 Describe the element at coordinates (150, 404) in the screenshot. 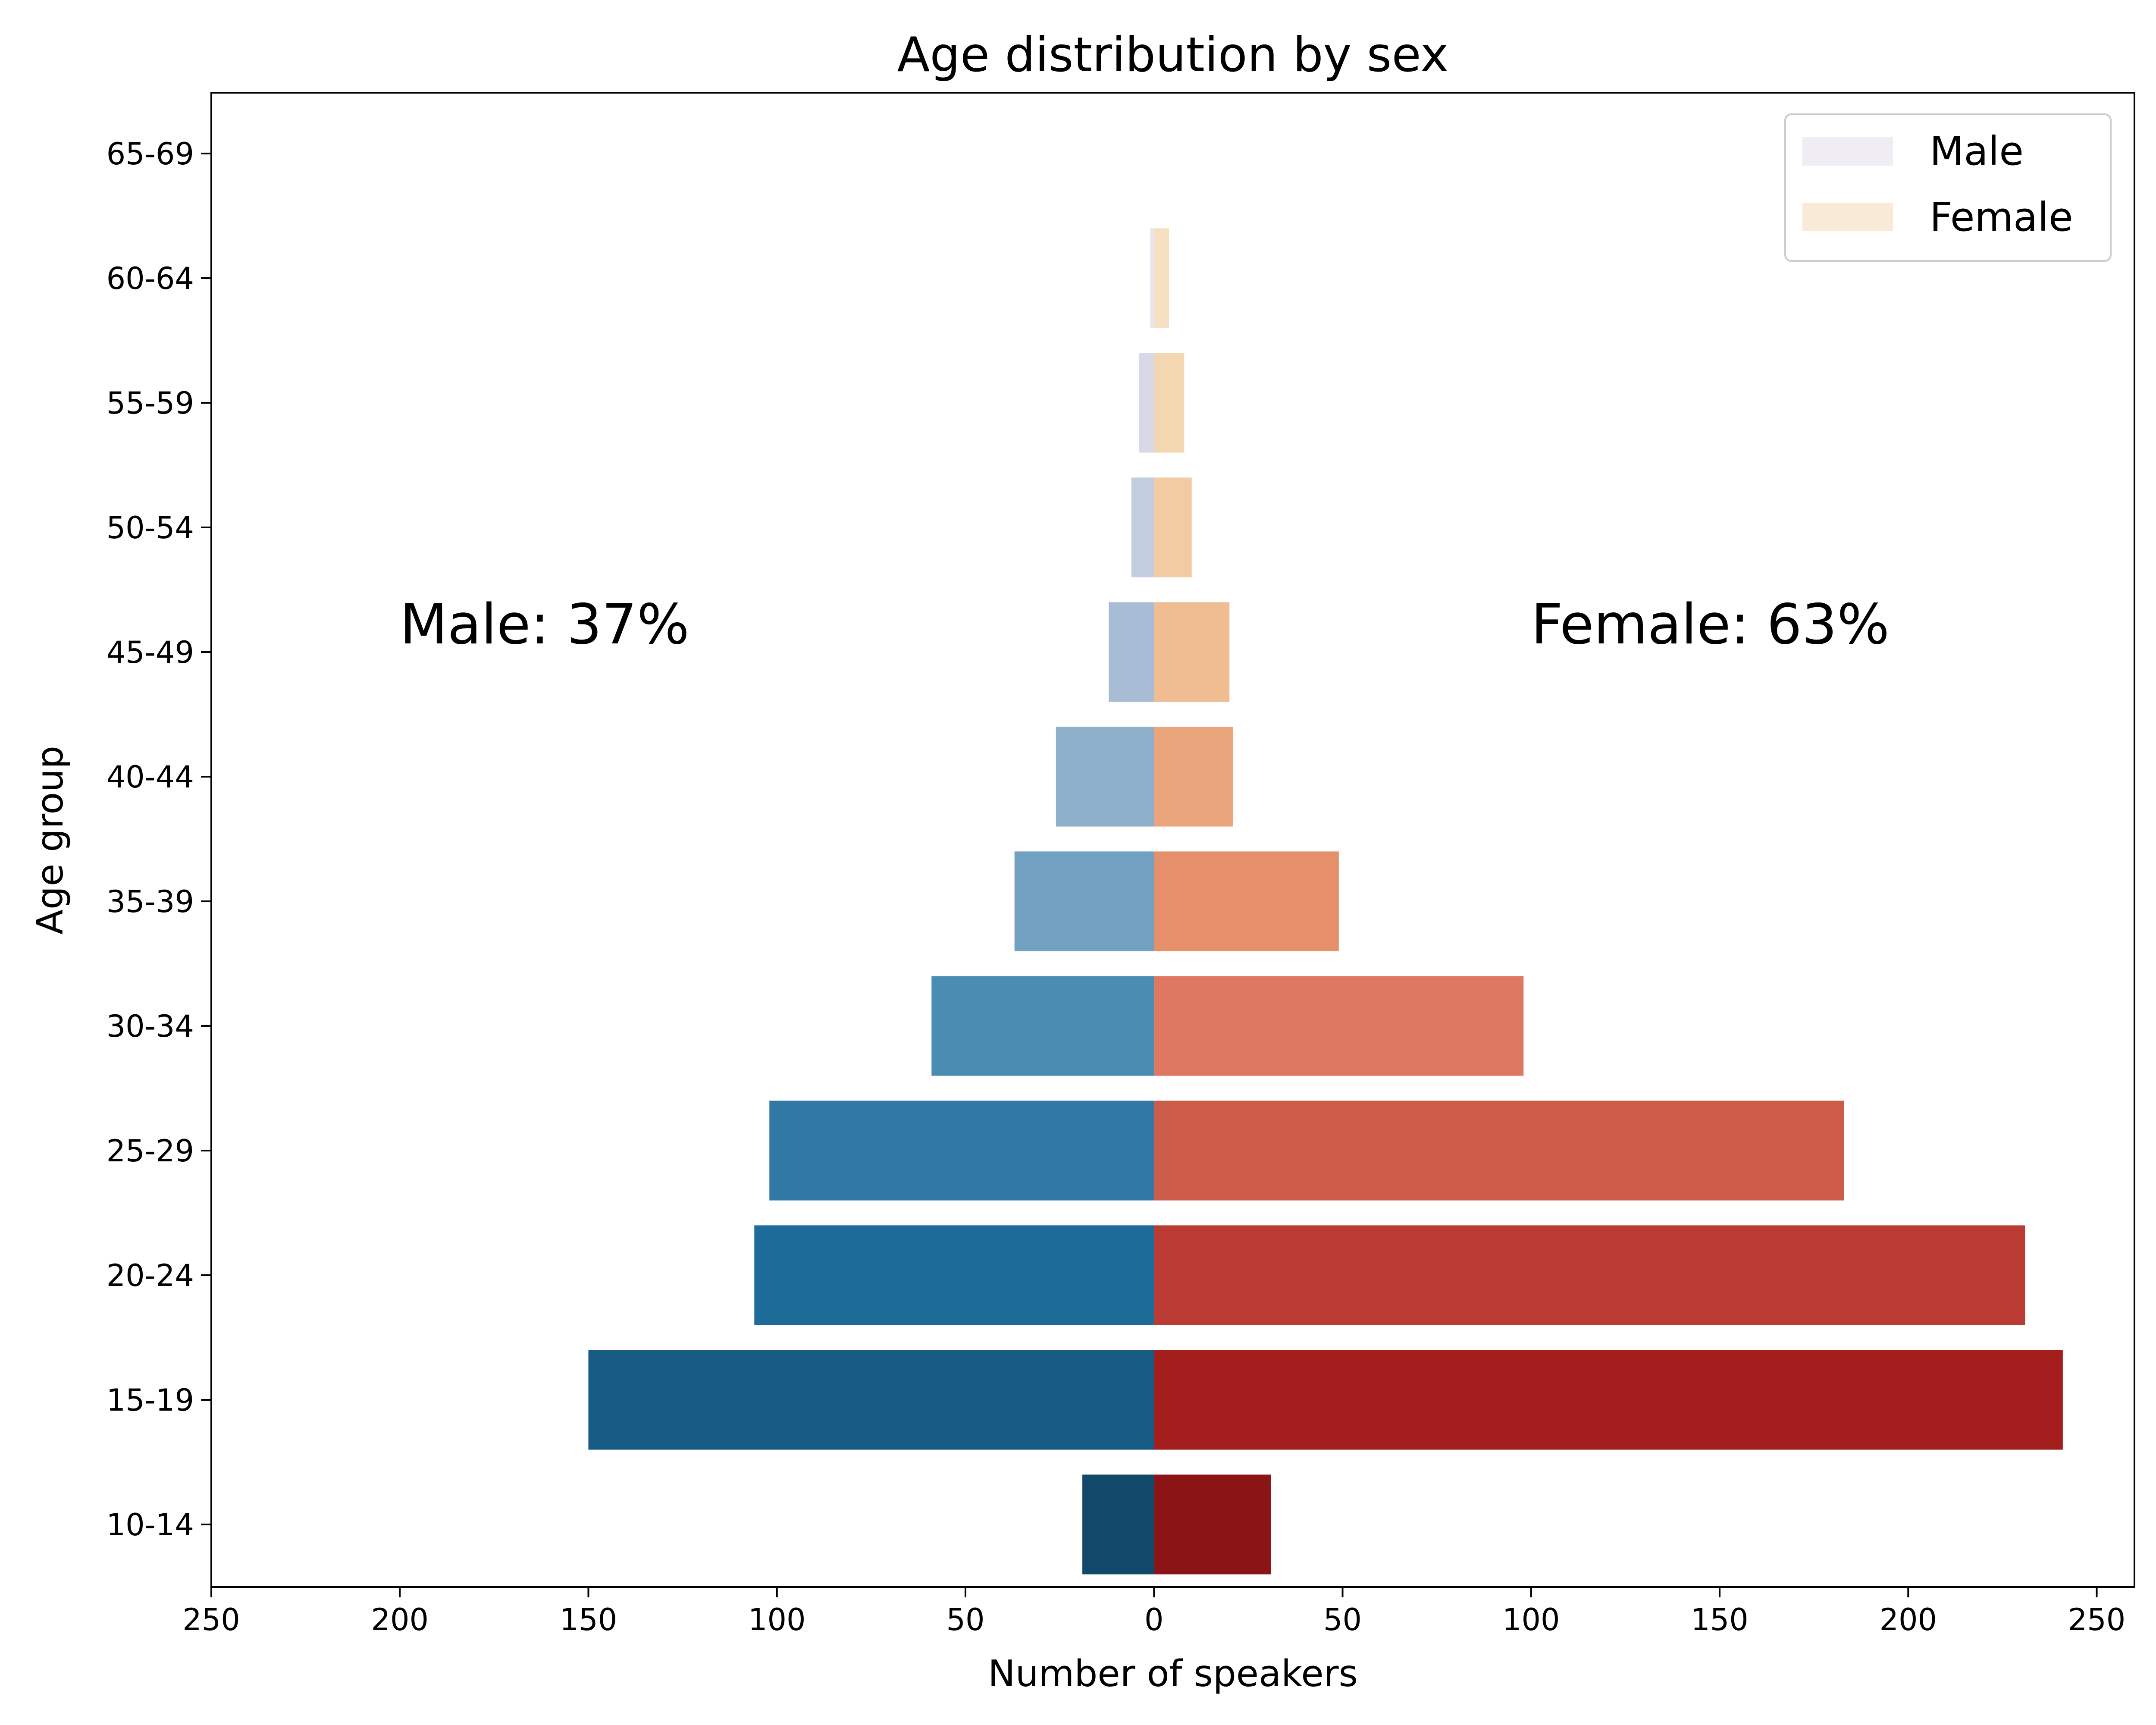

I see `y-tick-label: 55-59` at that location.